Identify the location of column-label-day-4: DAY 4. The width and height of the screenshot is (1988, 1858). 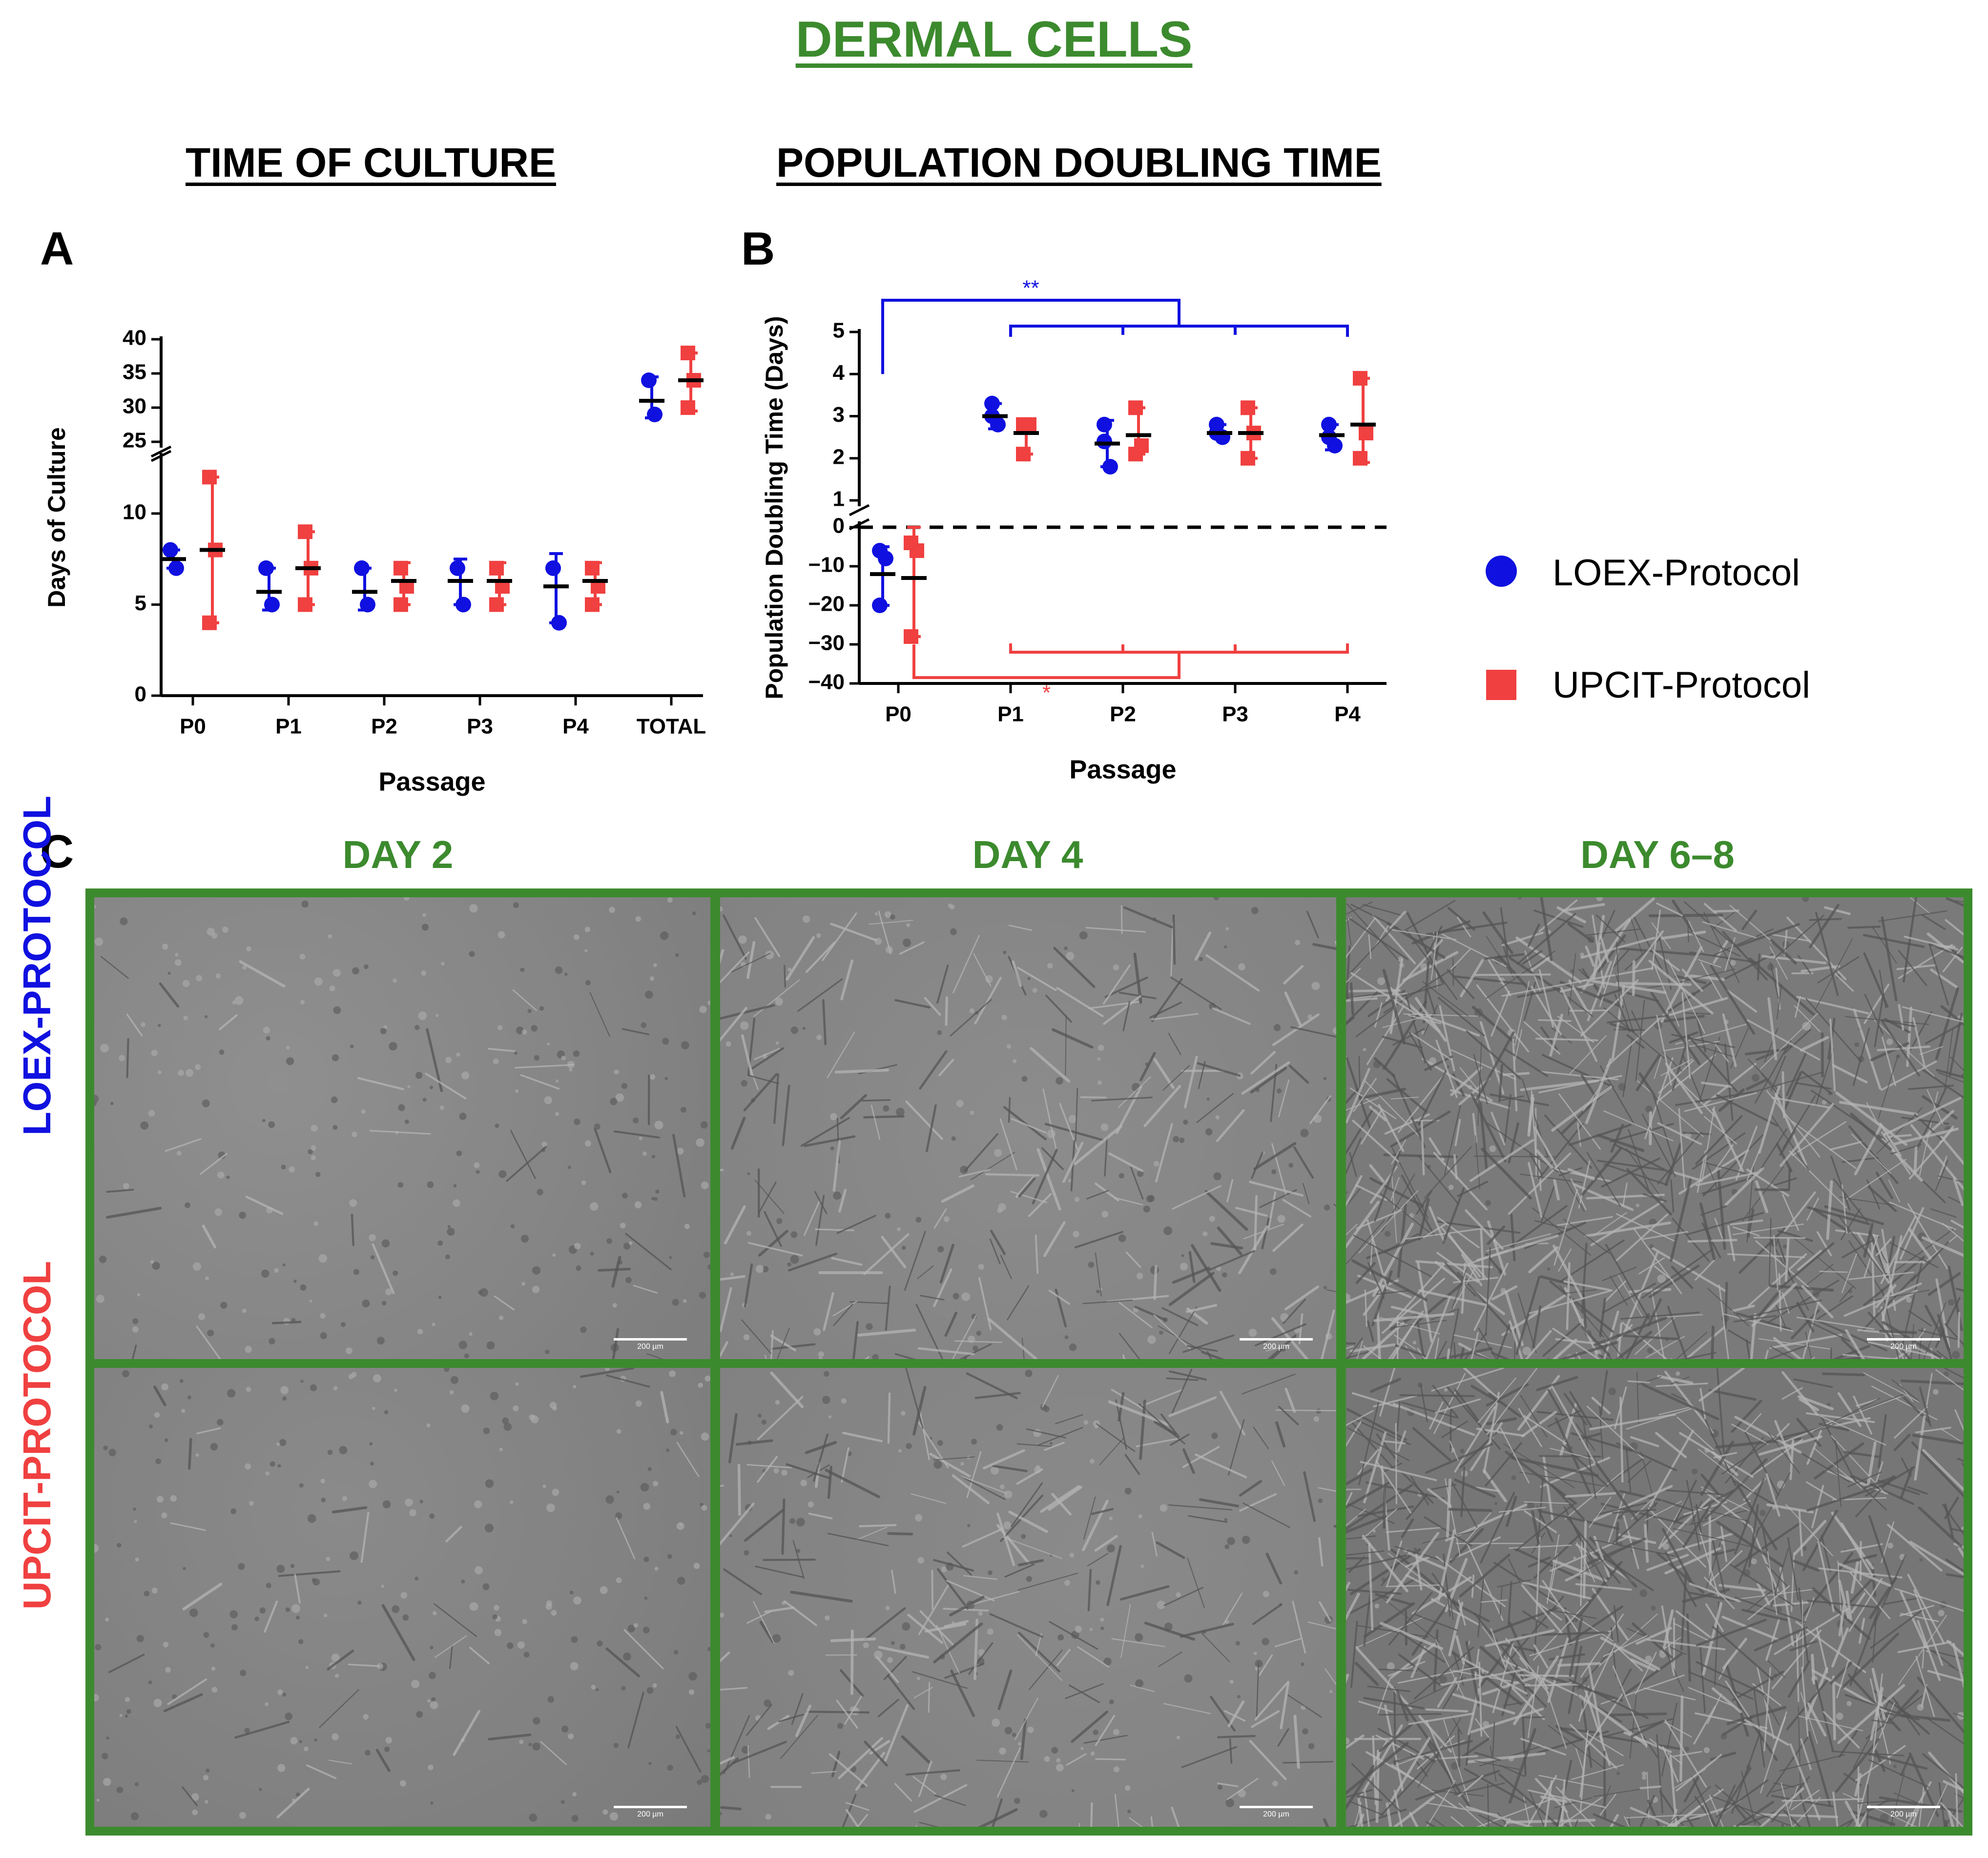
(1027, 854).